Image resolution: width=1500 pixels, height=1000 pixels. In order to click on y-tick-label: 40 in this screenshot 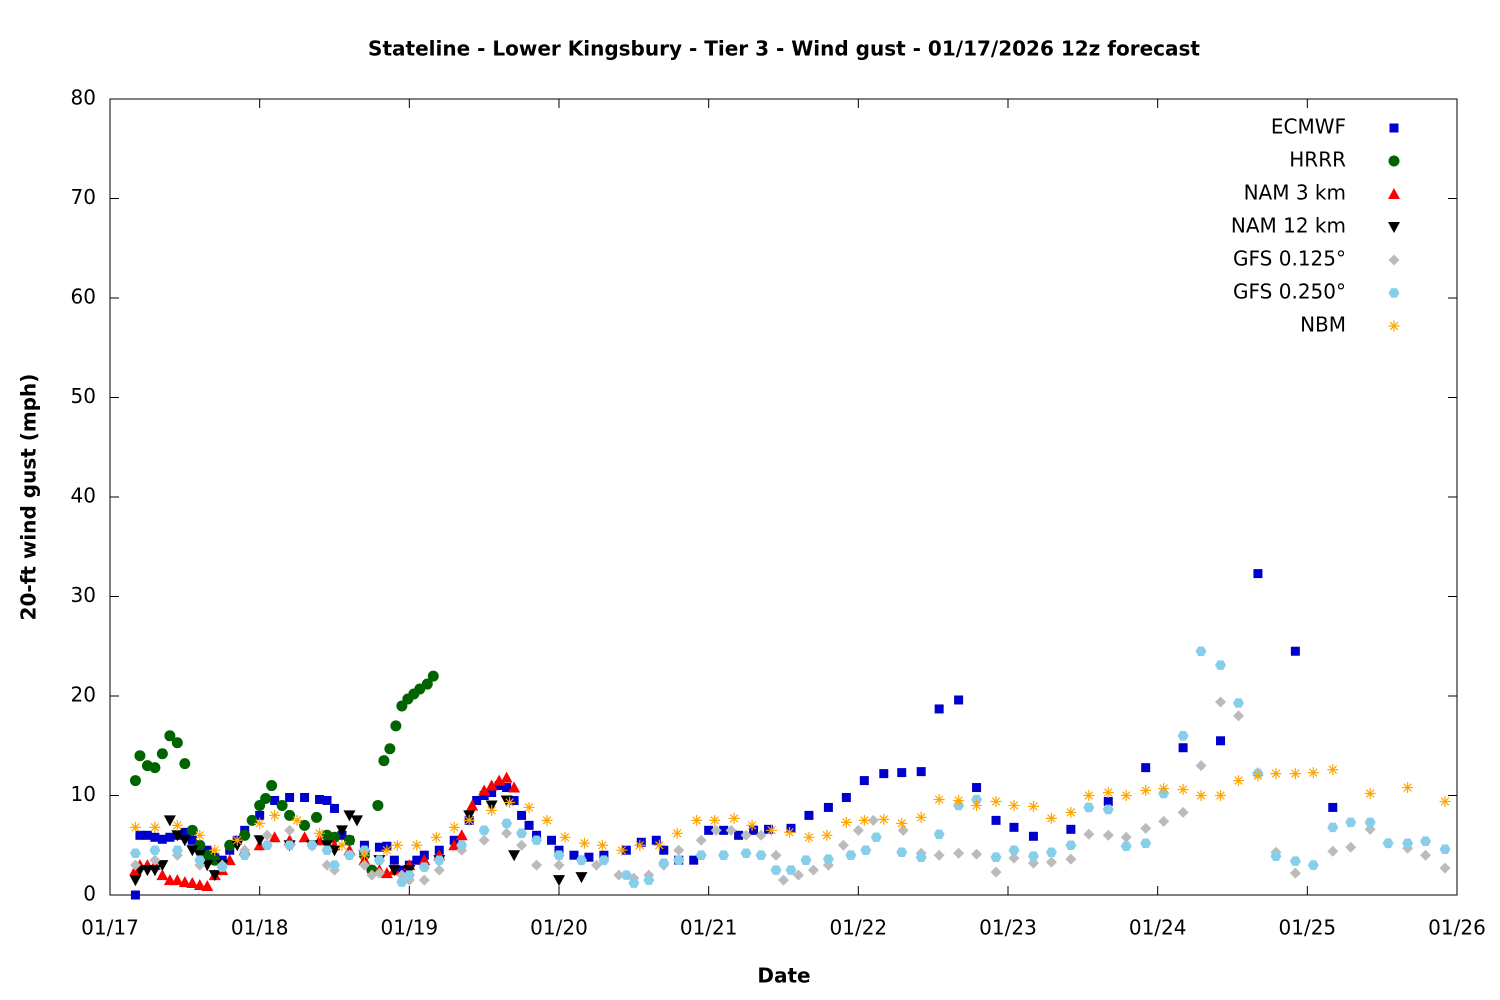, I will do `click(83, 496)`.